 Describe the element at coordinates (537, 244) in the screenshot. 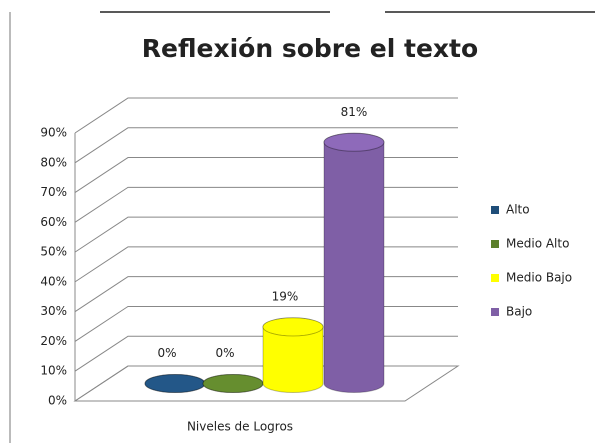

I see `legend-label: Medio Alto` at that location.